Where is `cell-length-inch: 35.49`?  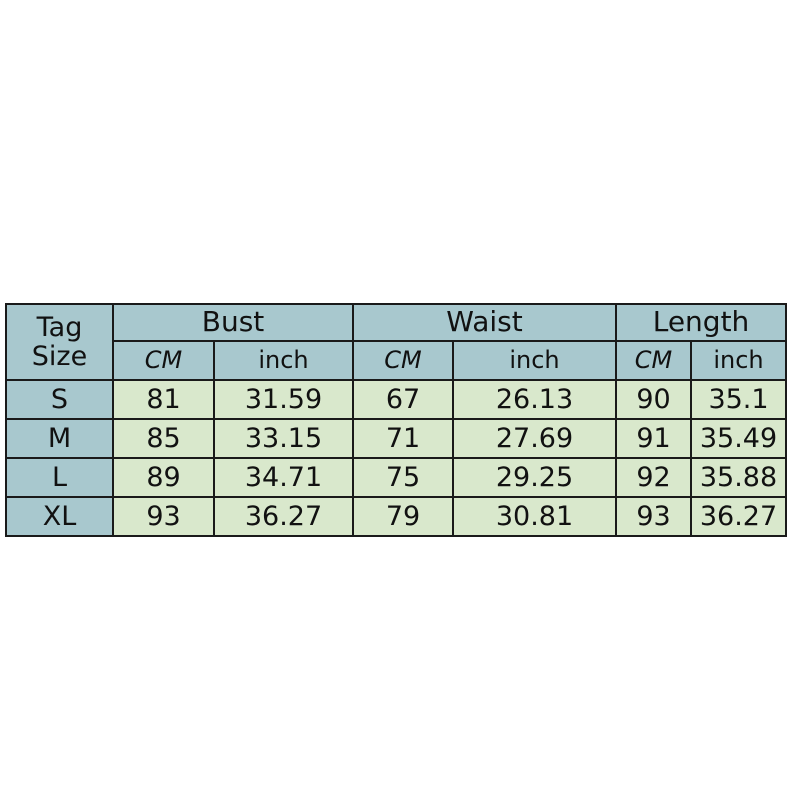 cell-length-inch: 35.49 is located at coordinates (738, 438).